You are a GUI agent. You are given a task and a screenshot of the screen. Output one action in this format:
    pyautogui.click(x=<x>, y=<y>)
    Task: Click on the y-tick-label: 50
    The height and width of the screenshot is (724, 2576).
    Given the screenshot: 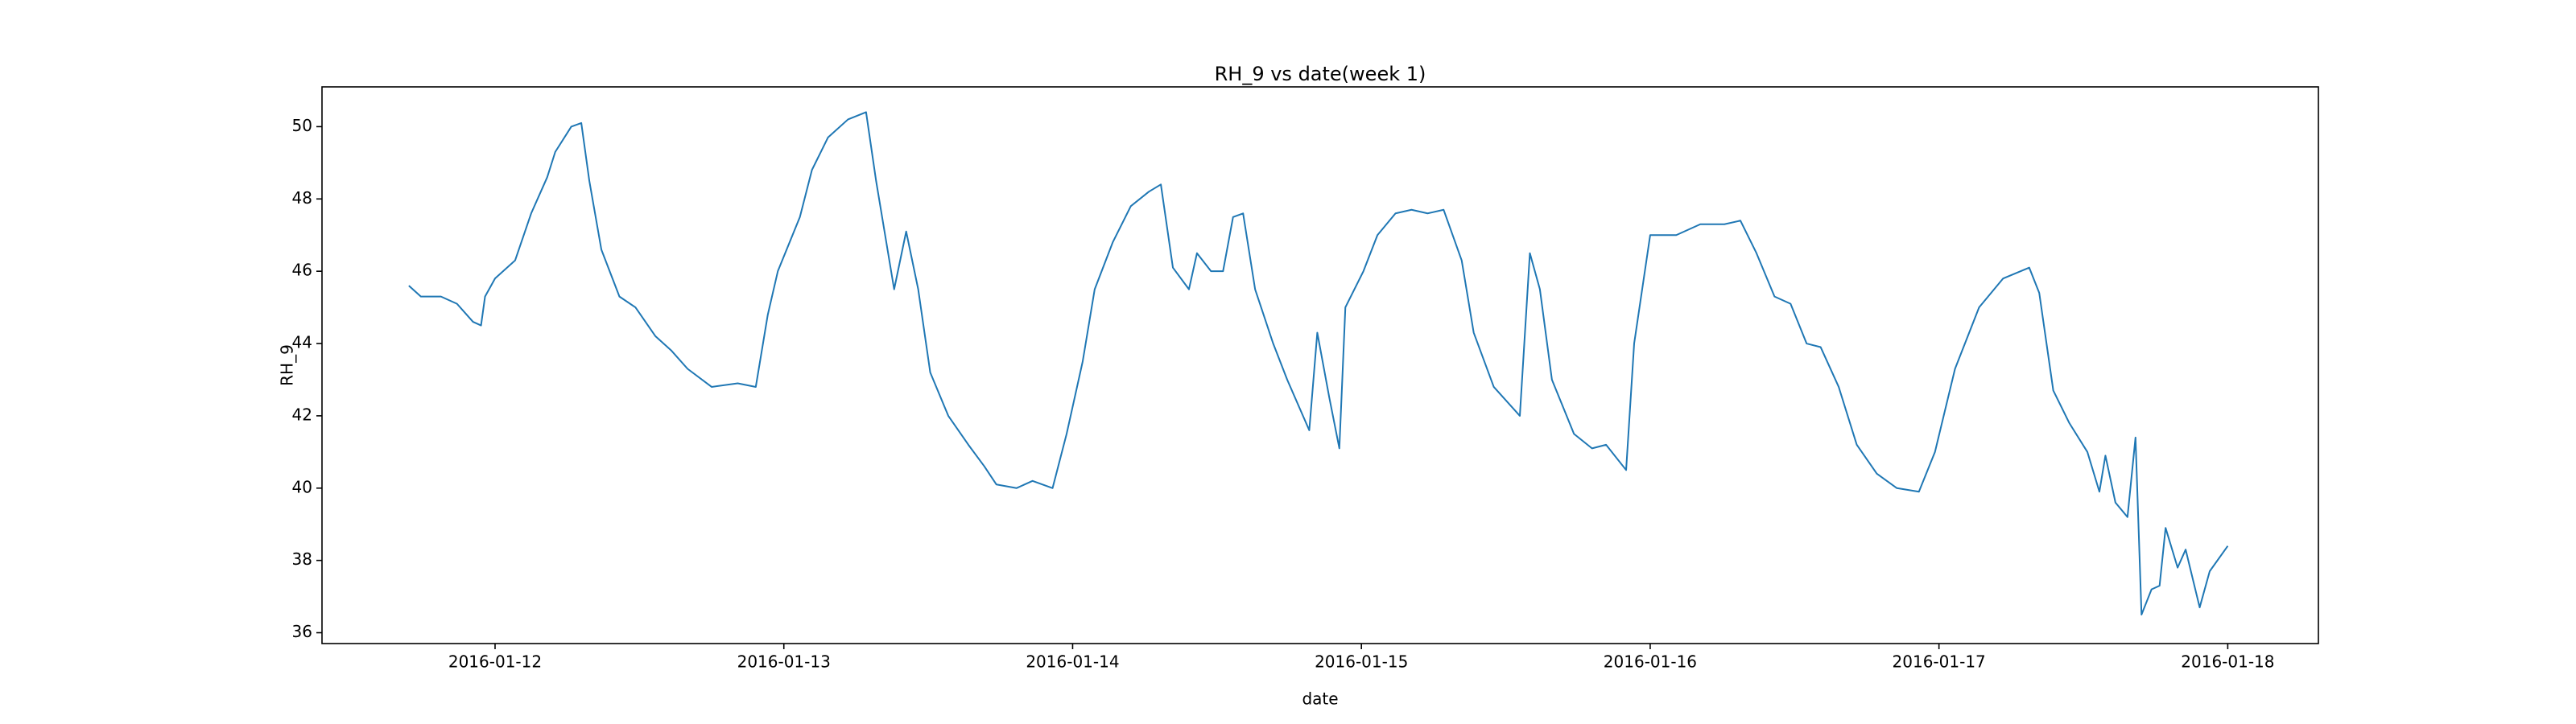 What is the action you would take?
    pyautogui.click(x=302, y=126)
    